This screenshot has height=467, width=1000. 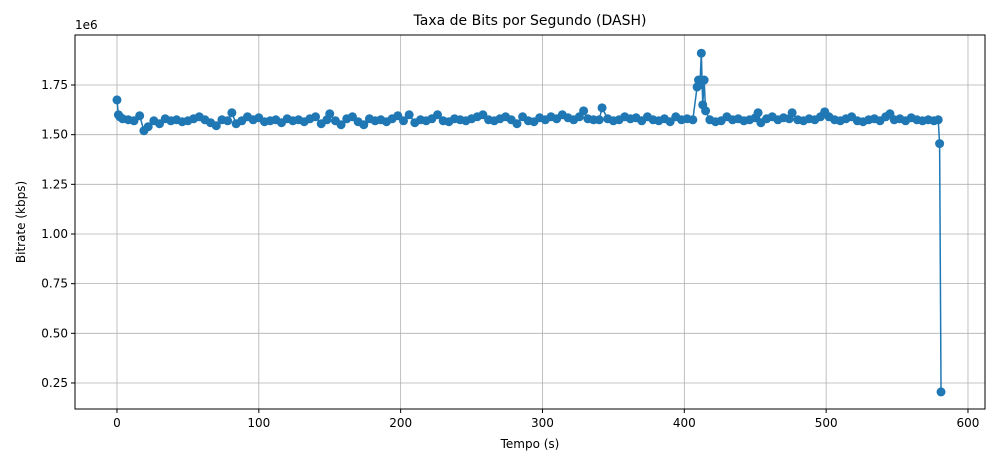 I want to click on x-axis-label: Tempo (s), so click(x=530, y=444).